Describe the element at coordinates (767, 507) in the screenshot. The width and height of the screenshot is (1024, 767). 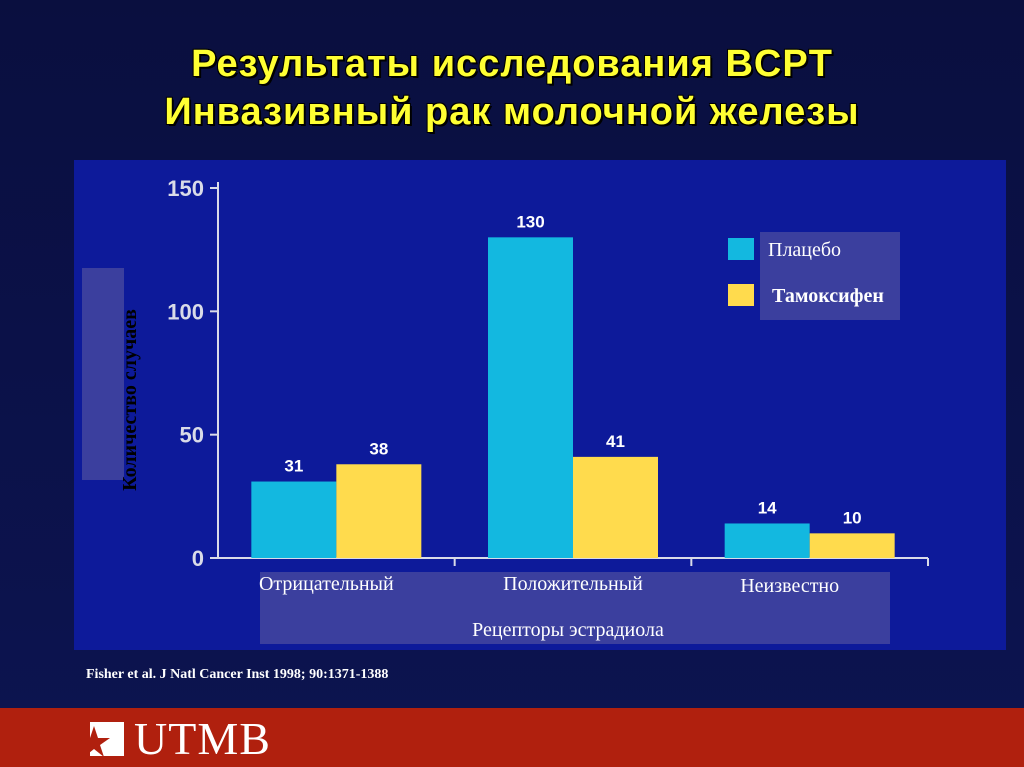
I see `bar-value-label: 14` at that location.